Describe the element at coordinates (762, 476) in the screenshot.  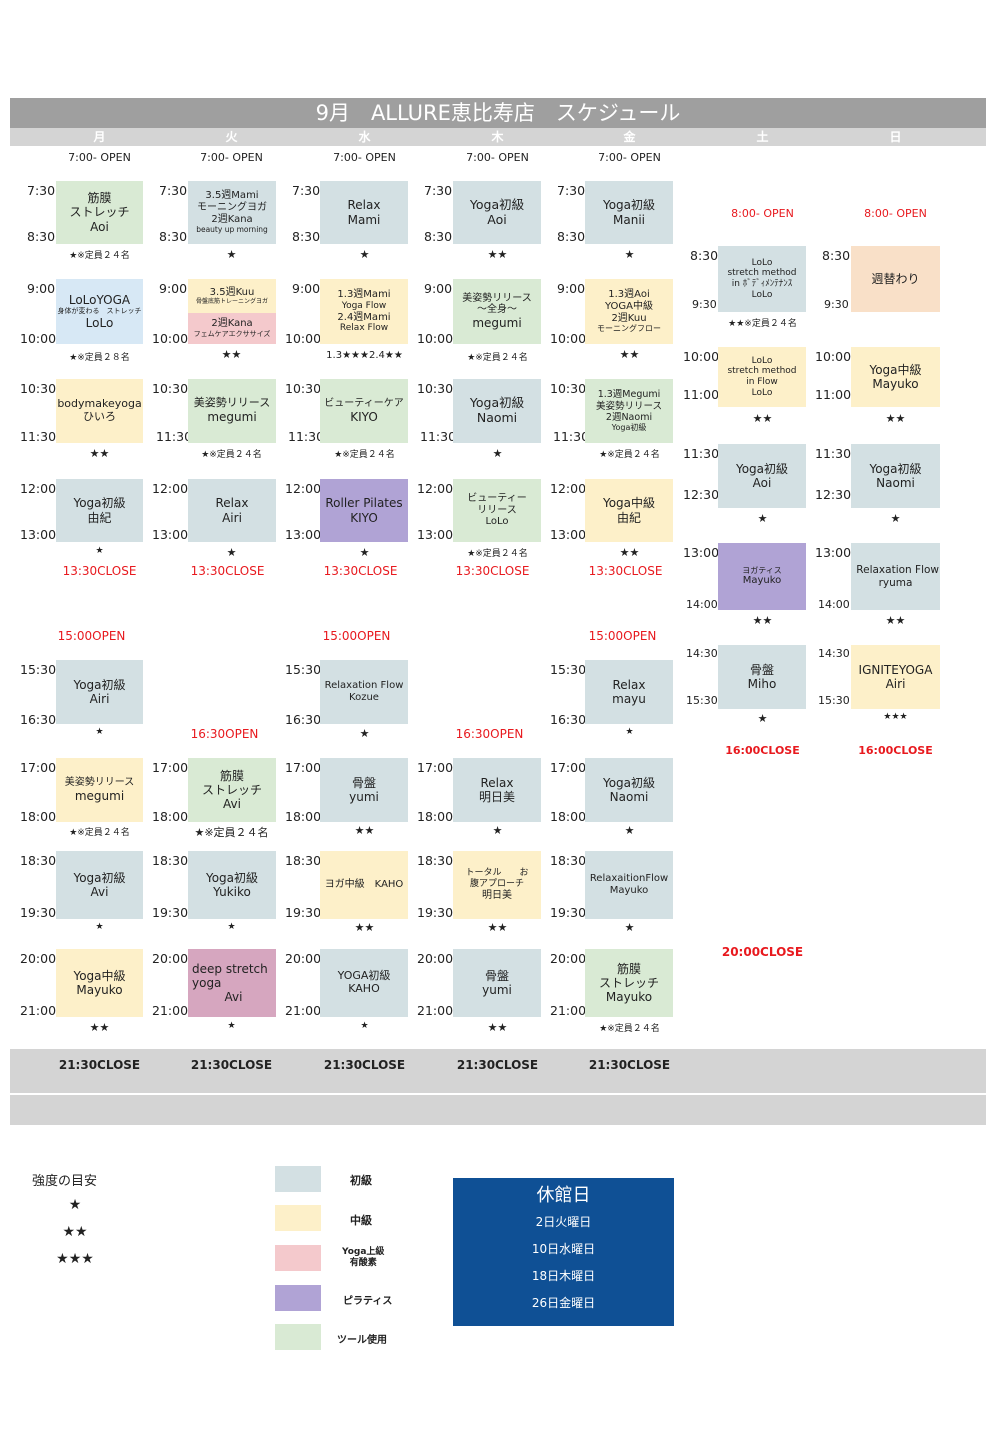
I see `class-card-sat-3: Yoga初級 Aoi` at that location.